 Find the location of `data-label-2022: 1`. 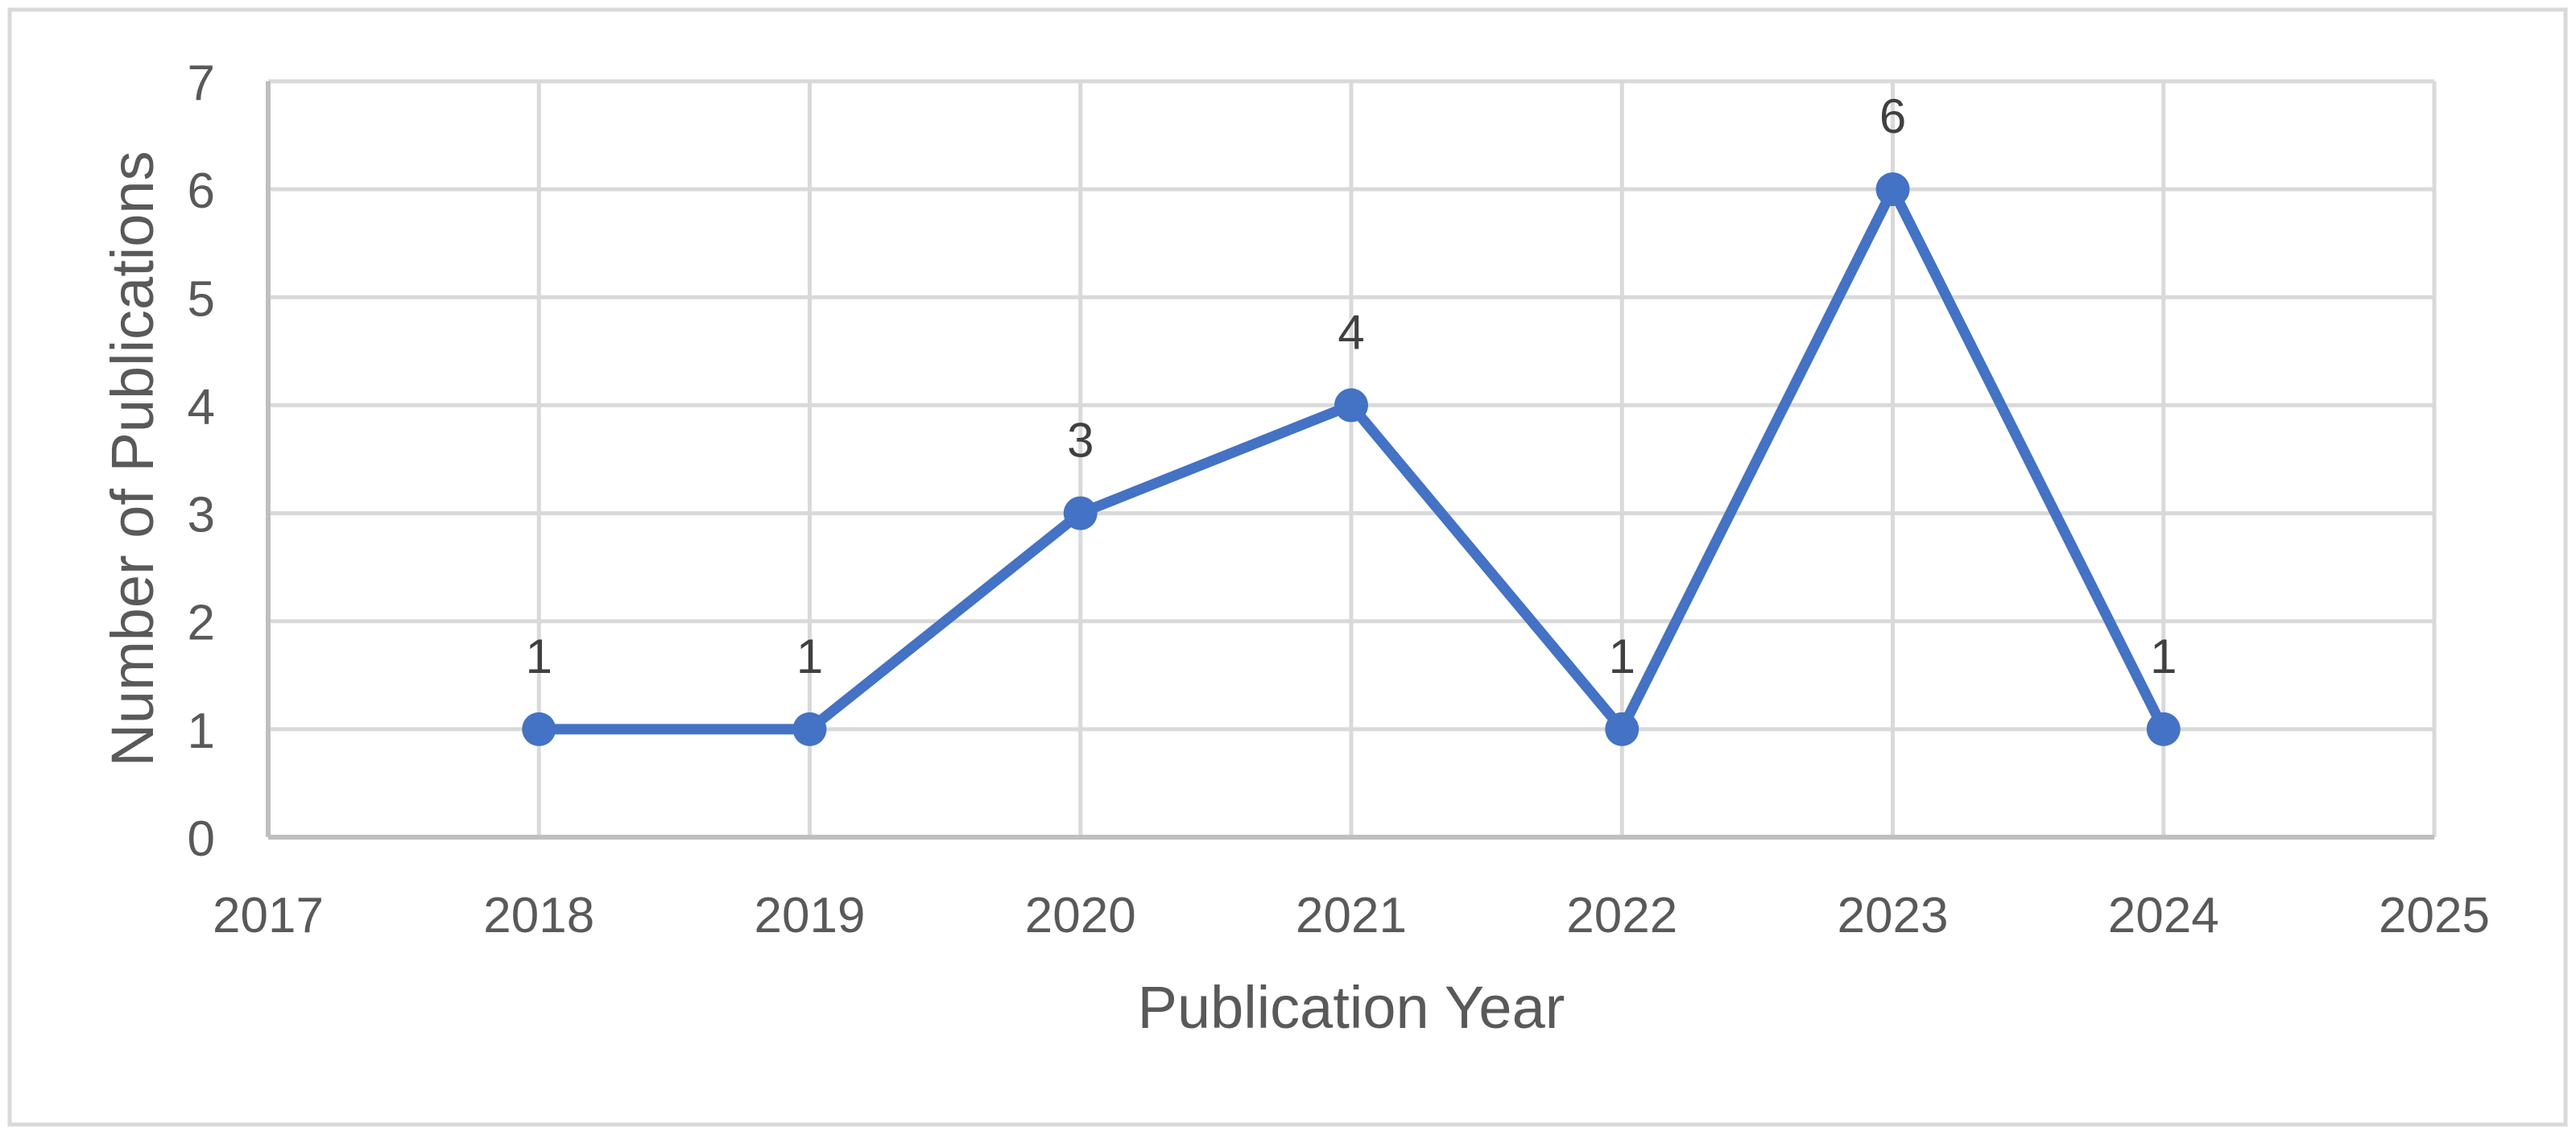

data-label-2022: 1 is located at coordinates (1622, 656).